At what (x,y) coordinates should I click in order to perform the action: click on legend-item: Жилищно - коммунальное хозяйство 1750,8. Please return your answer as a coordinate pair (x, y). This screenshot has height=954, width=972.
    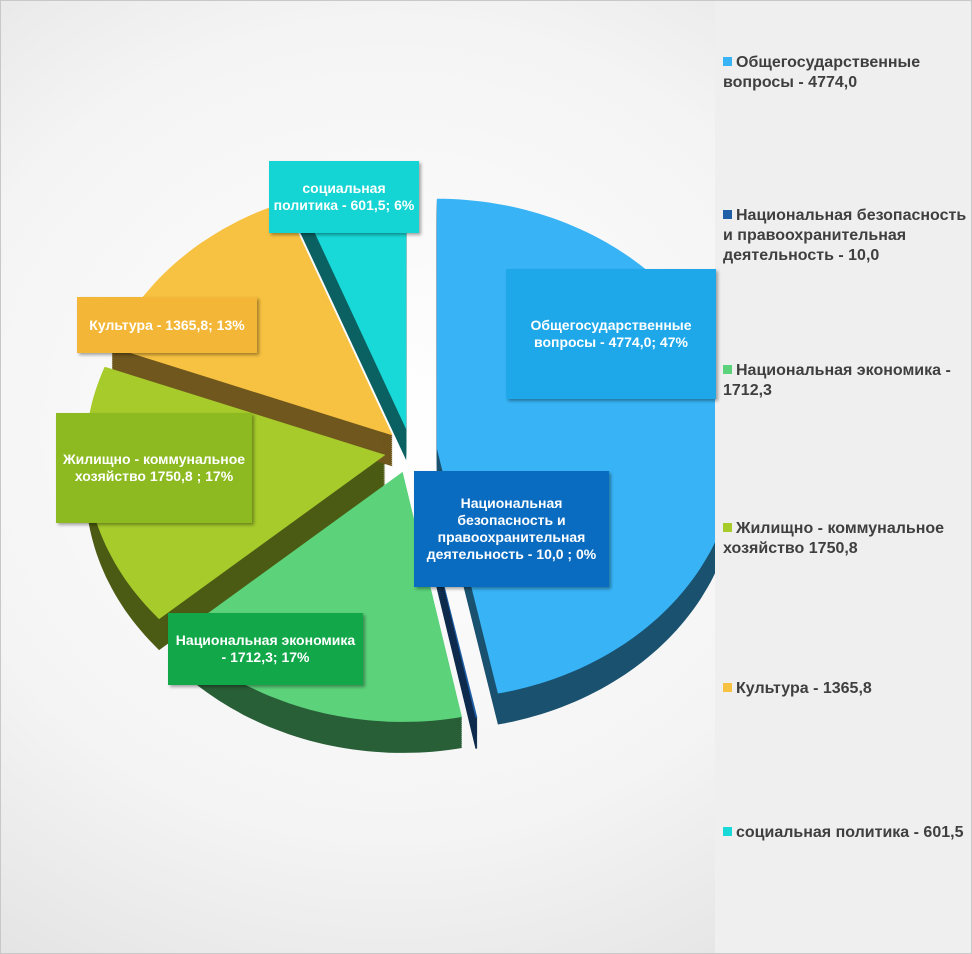
    Looking at the image, I should click on (845, 539).